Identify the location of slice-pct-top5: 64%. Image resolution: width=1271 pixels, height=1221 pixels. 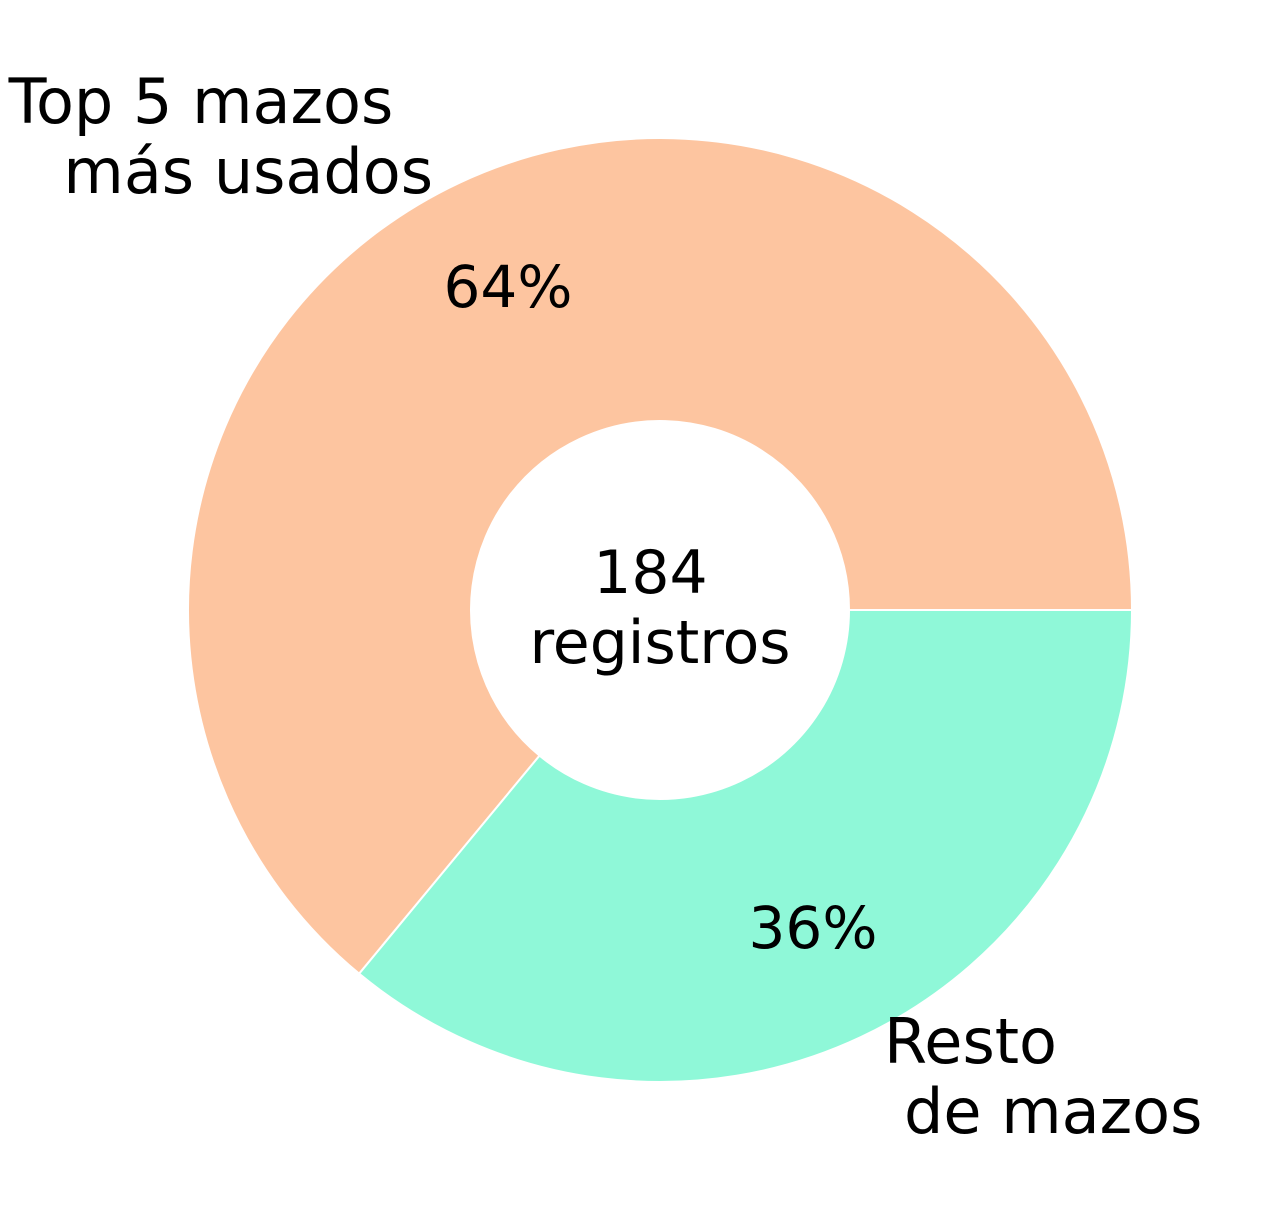
(508, 287).